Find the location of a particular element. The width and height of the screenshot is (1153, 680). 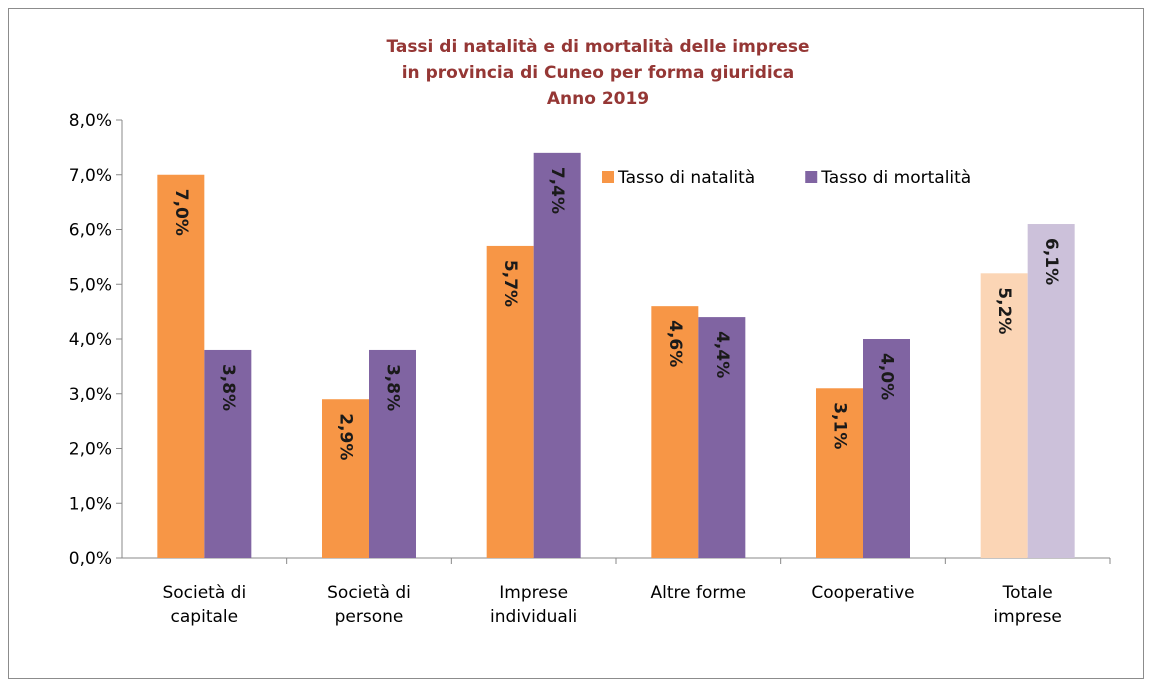

y-tick-label: 6,0% is located at coordinates (90, 231).